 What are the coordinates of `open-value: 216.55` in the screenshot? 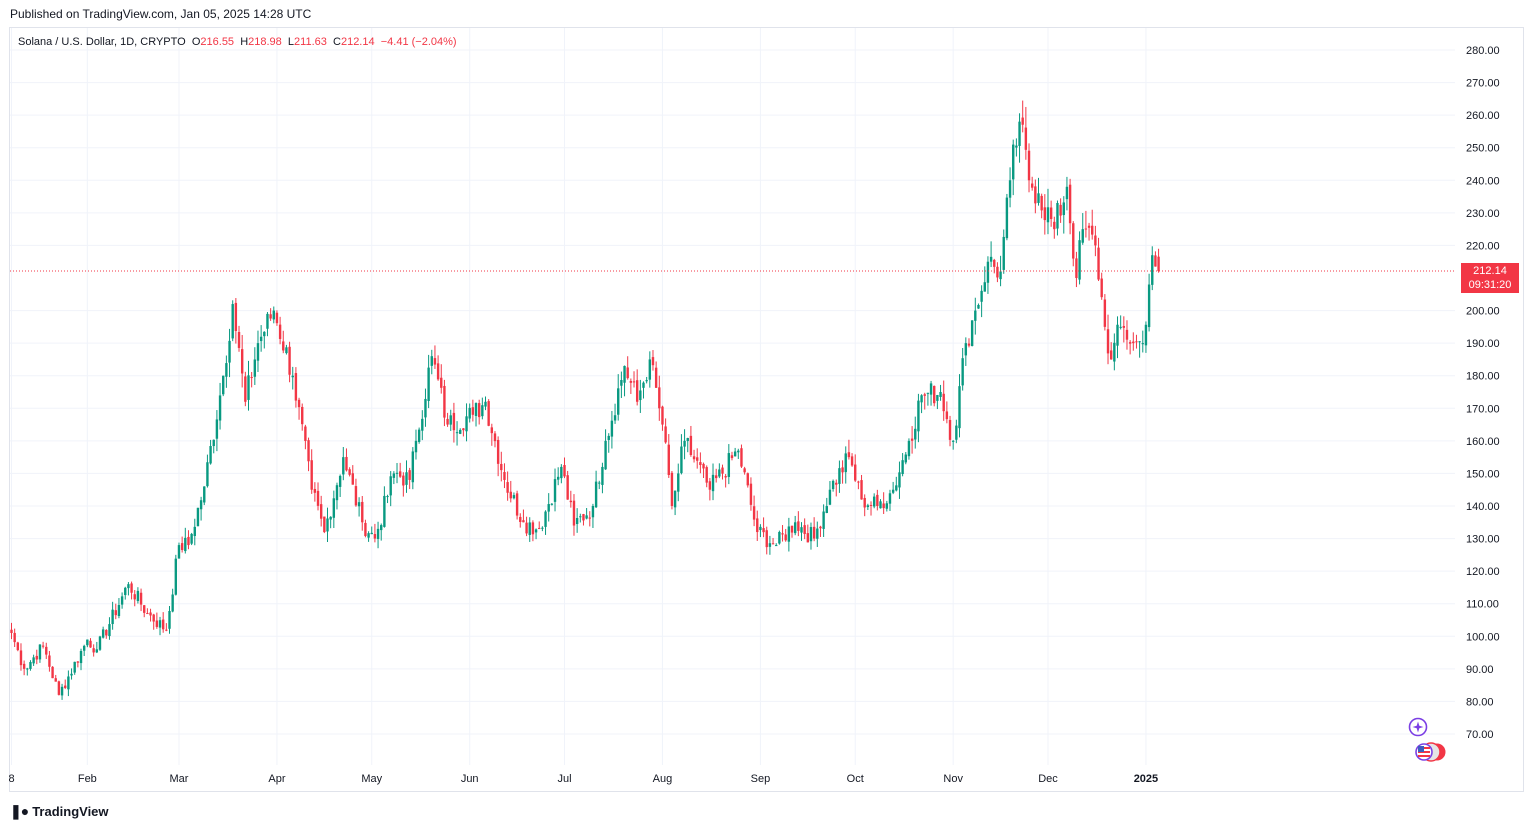 It's located at (217, 42).